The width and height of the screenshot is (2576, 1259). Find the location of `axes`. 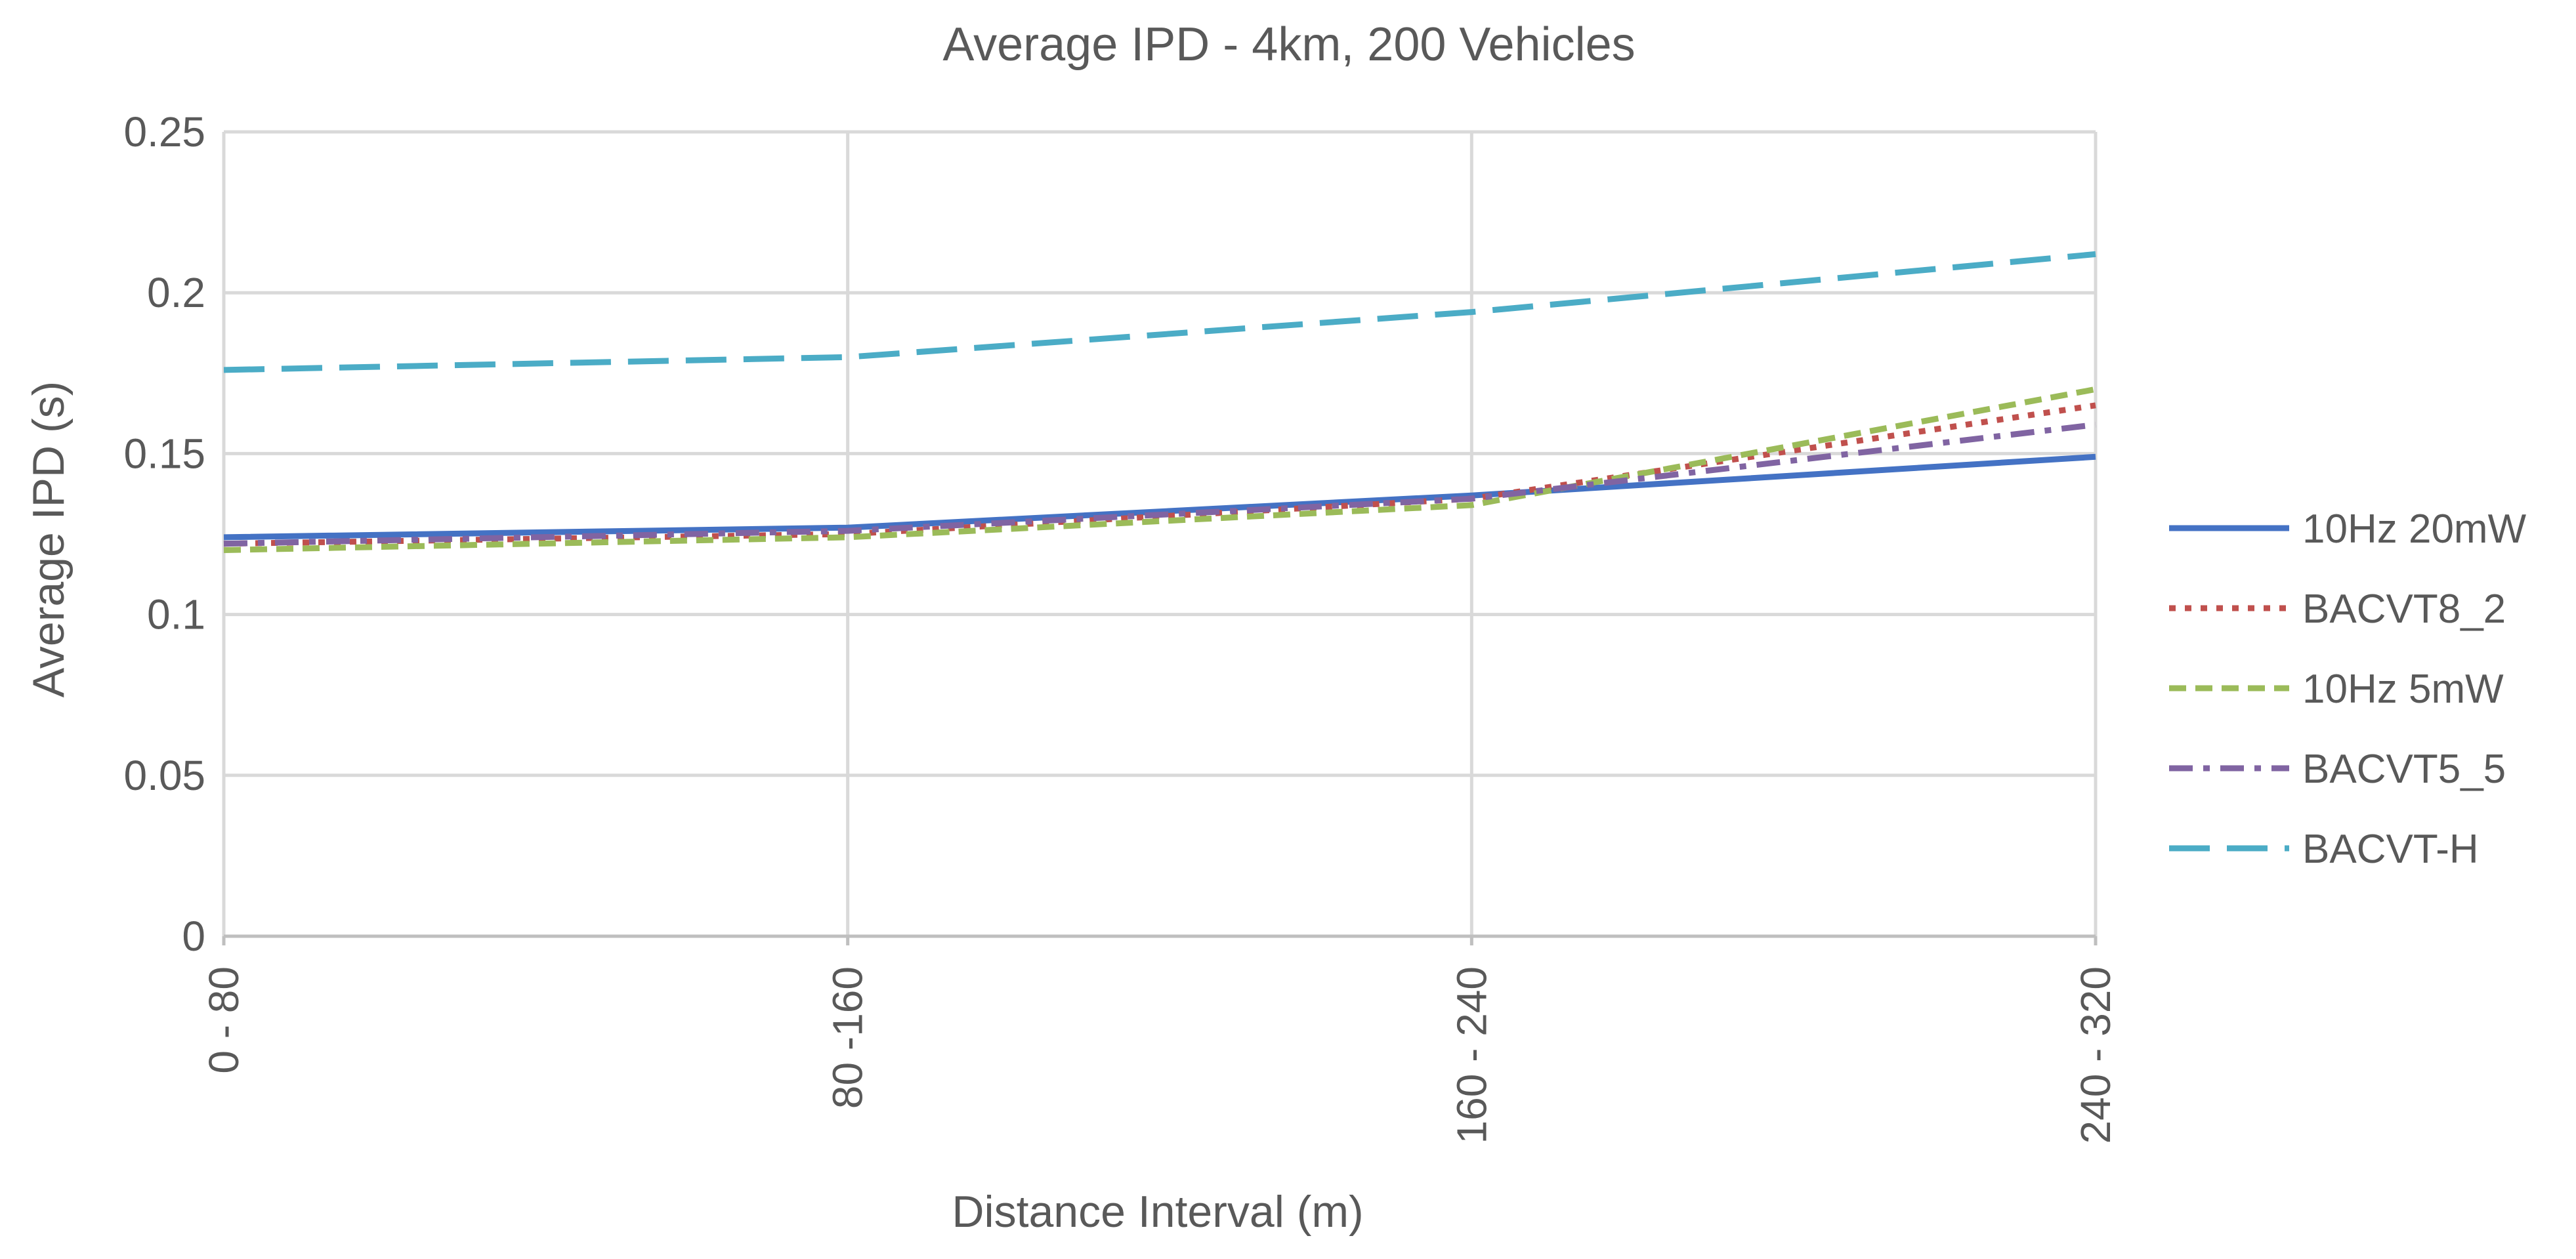

axes is located at coordinates (1160, 940).